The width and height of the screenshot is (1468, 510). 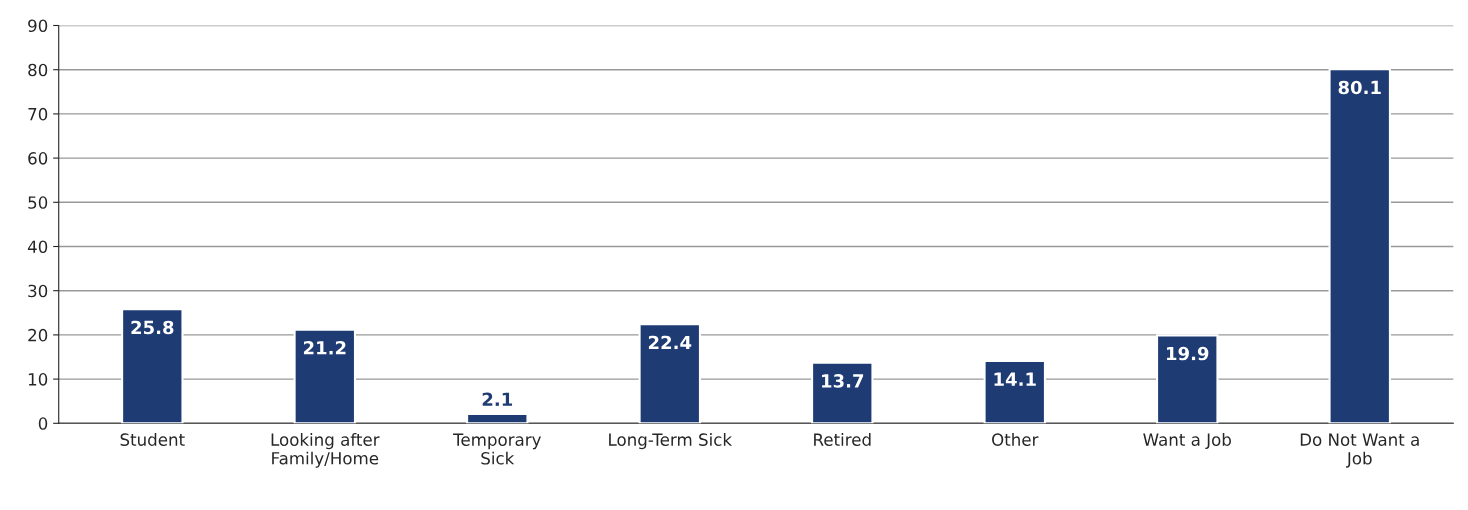 What do you see at coordinates (1015, 379) in the screenshot?
I see `data-label: 14.1` at bounding box center [1015, 379].